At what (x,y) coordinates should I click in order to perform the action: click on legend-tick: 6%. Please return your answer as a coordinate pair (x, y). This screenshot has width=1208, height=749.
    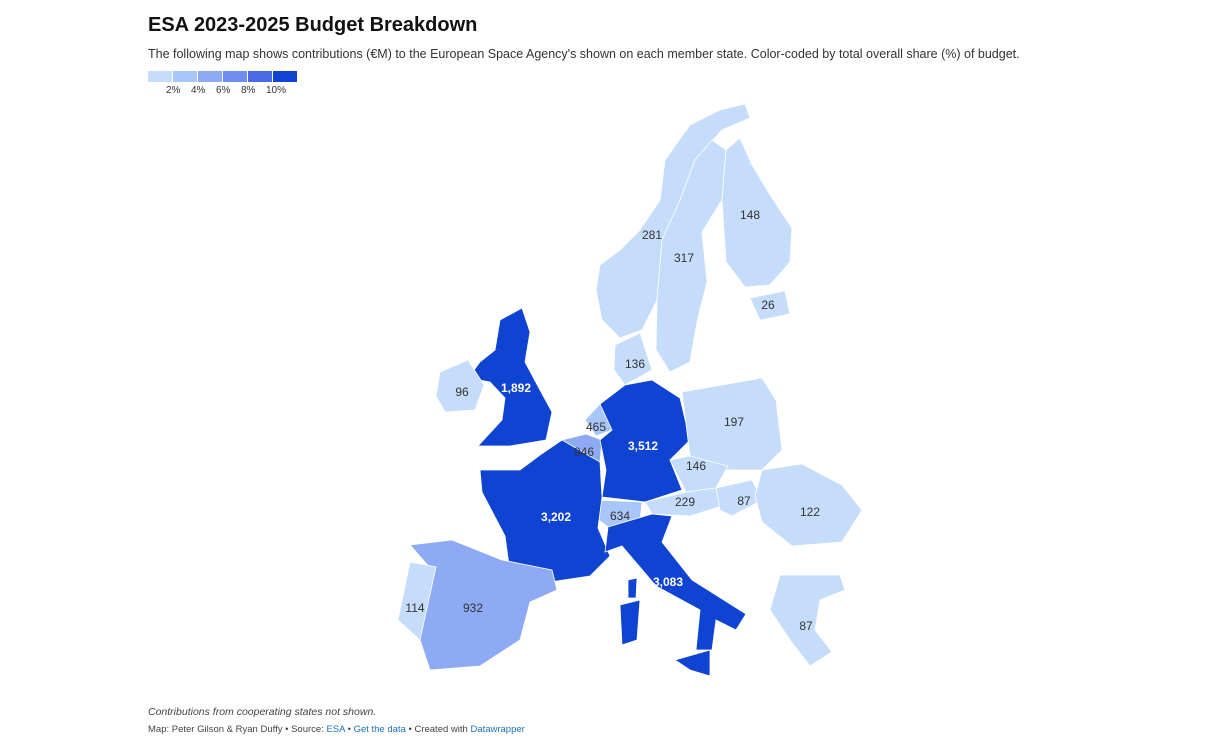
    Looking at the image, I should click on (223, 90).